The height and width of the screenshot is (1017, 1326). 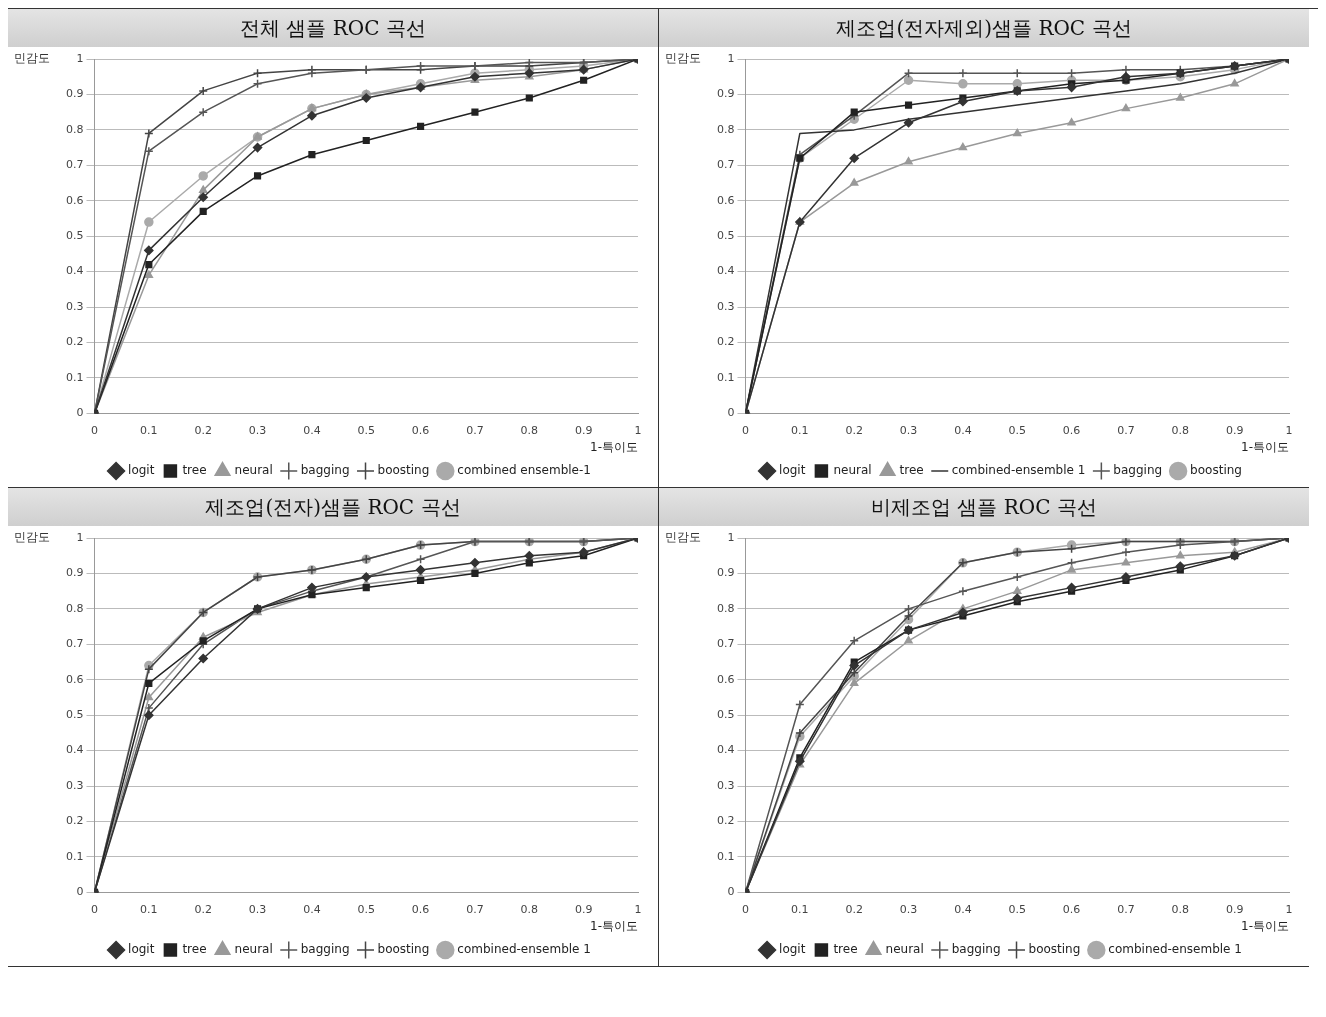 I want to click on chart-title: 전체 샘플 ROC 곡선, so click(x=333, y=28).